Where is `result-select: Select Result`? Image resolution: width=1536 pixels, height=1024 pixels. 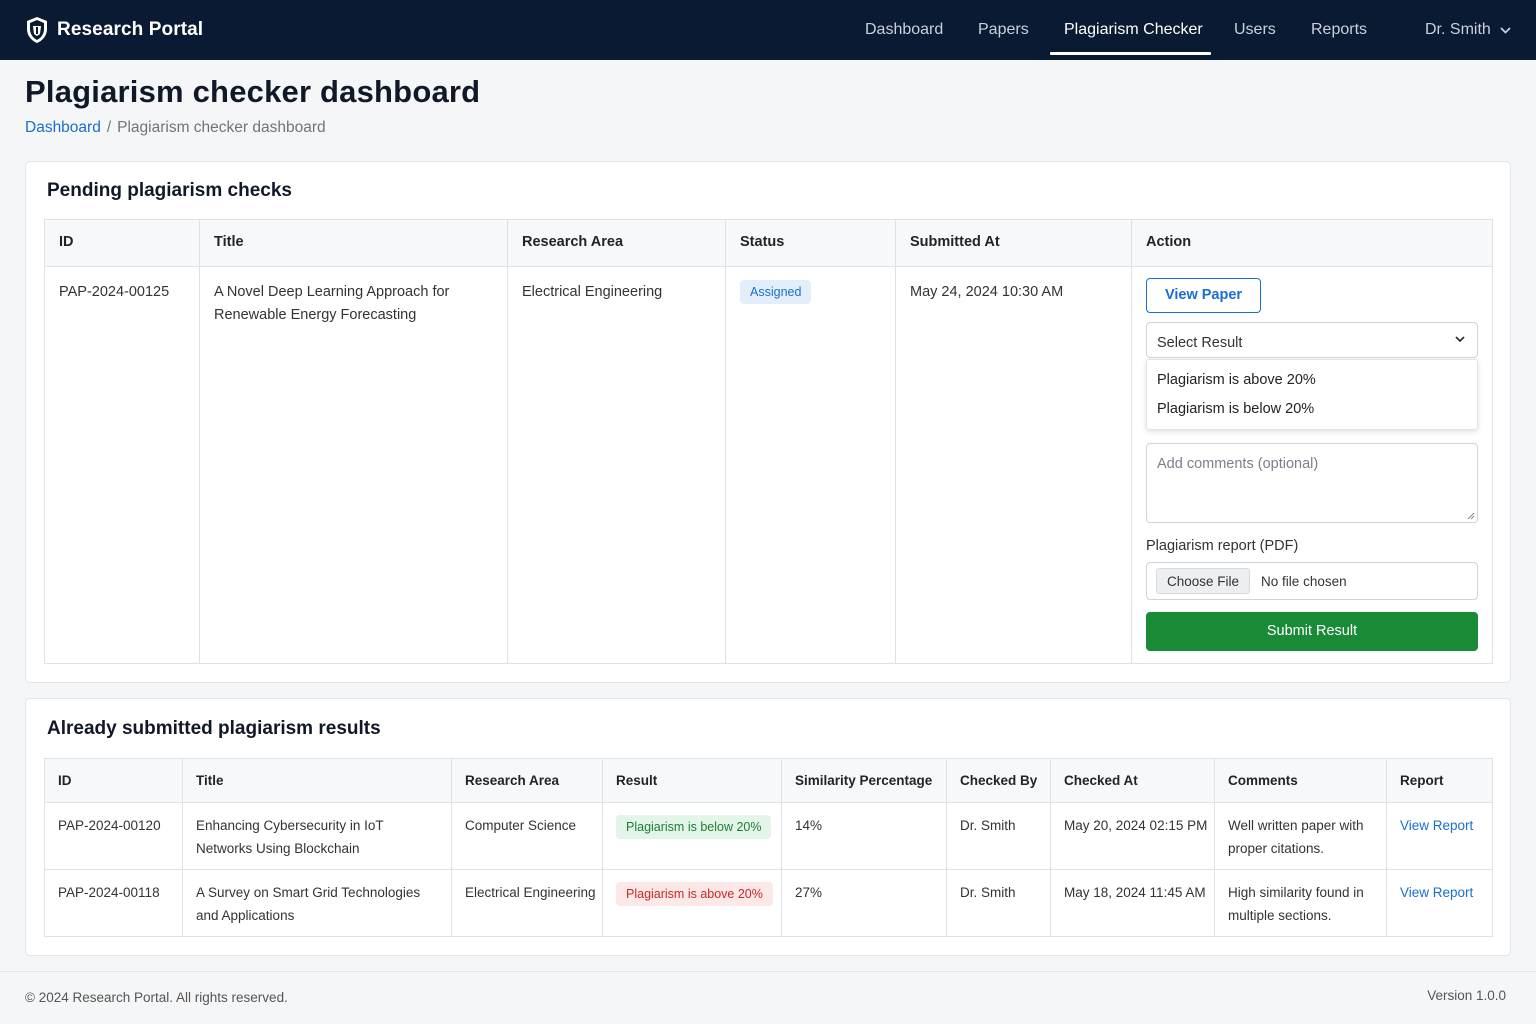 result-select: Select Result is located at coordinates (1312, 340).